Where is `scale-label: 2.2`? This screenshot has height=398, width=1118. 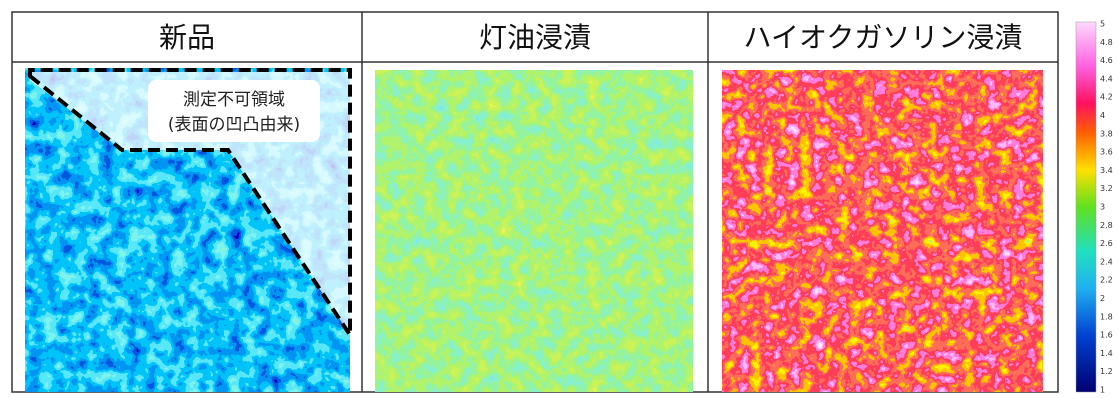
scale-label: 2.2 is located at coordinates (1106, 280).